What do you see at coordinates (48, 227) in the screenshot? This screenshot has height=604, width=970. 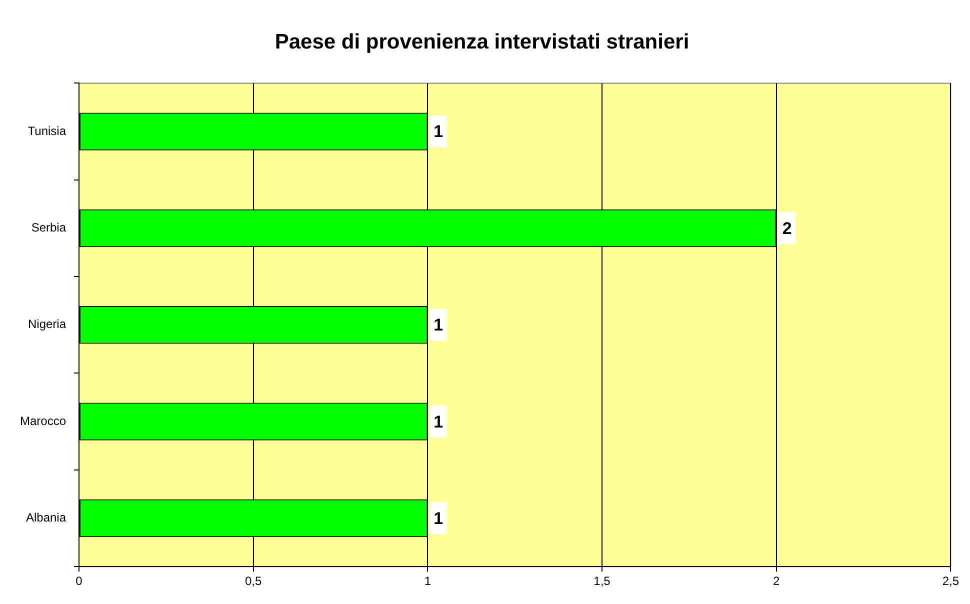 I see `y-tick-label: Serbia` at bounding box center [48, 227].